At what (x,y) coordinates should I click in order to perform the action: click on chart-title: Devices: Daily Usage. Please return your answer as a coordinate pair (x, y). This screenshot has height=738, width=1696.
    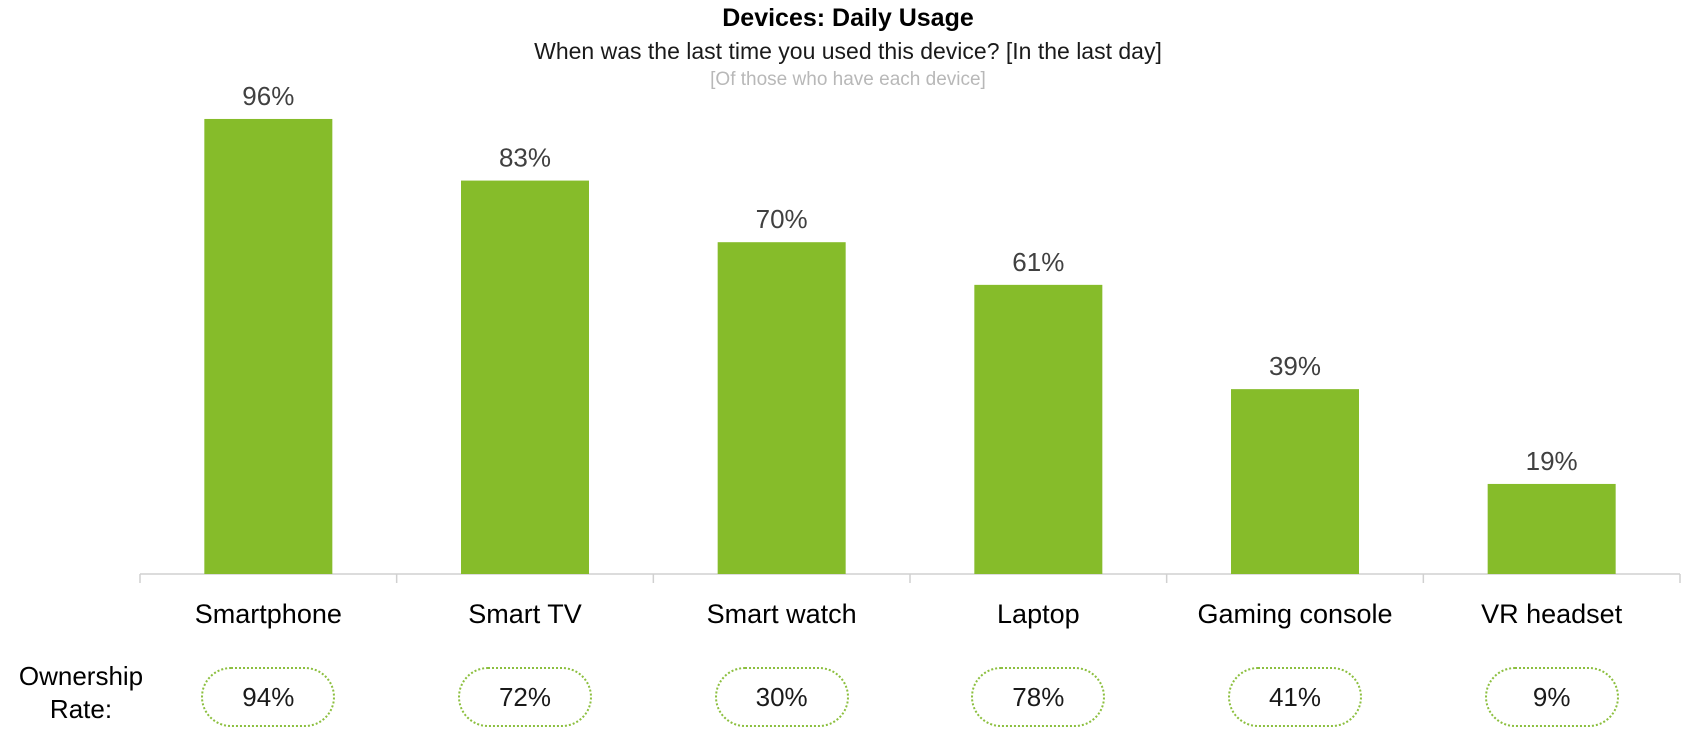
    Looking at the image, I should click on (848, 18).